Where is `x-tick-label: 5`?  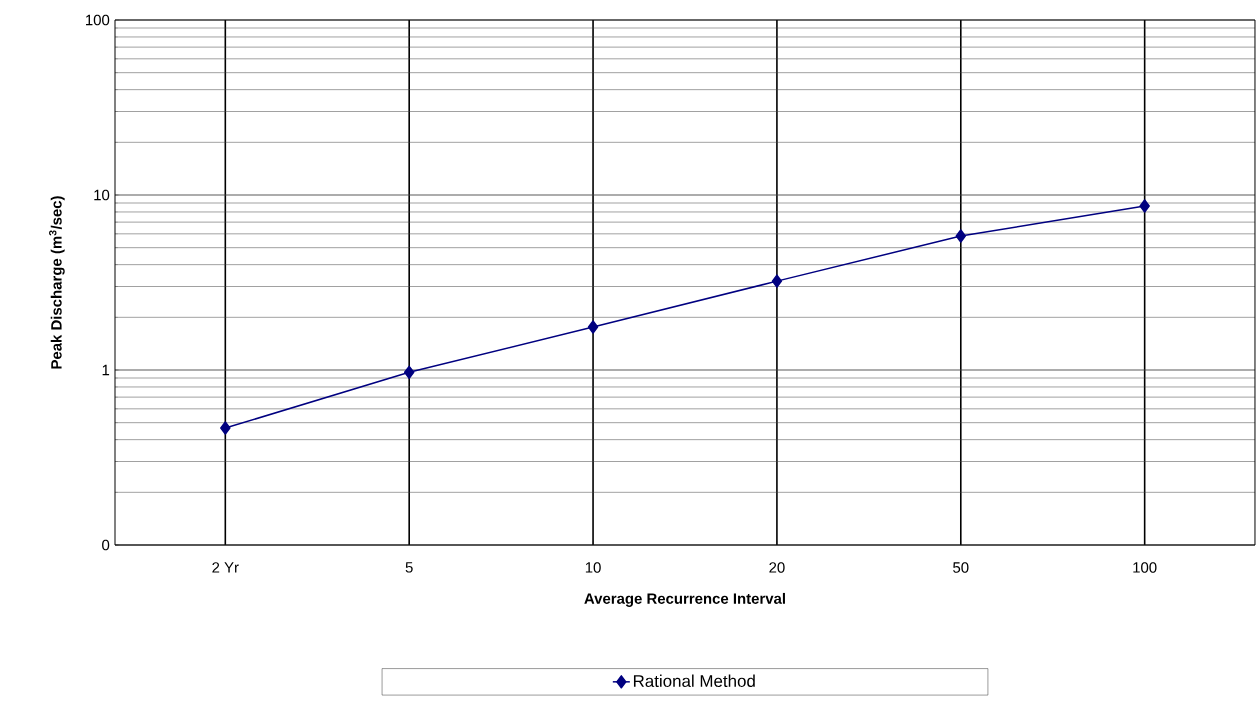
x-tick-label: 5 is located at coordinates (409, 567).